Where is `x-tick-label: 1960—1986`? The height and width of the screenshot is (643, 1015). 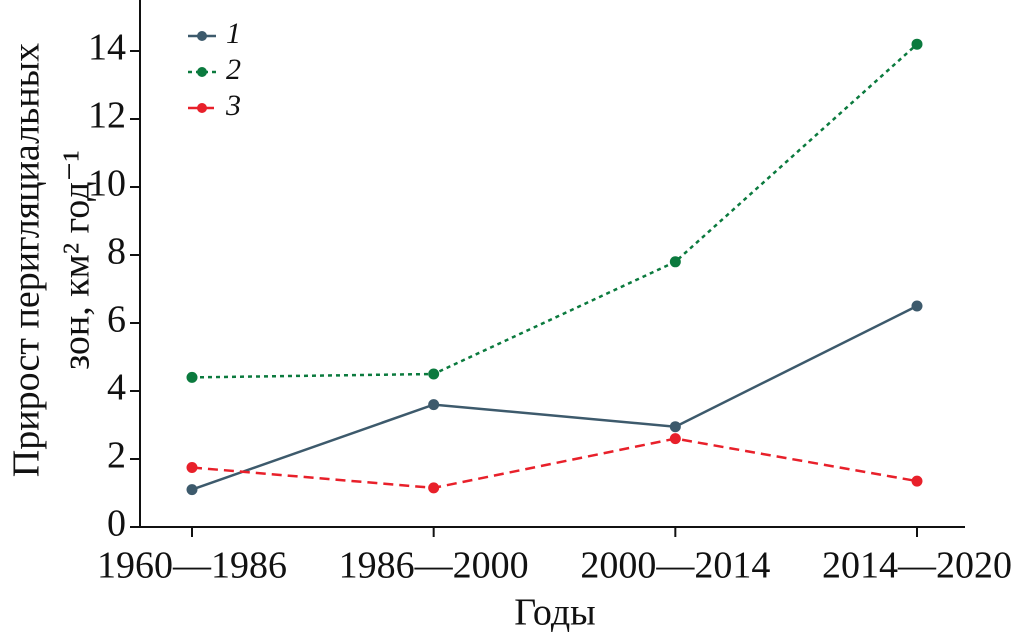 x-tick-label: 1960—1986 is located at coordinates (192, 566).